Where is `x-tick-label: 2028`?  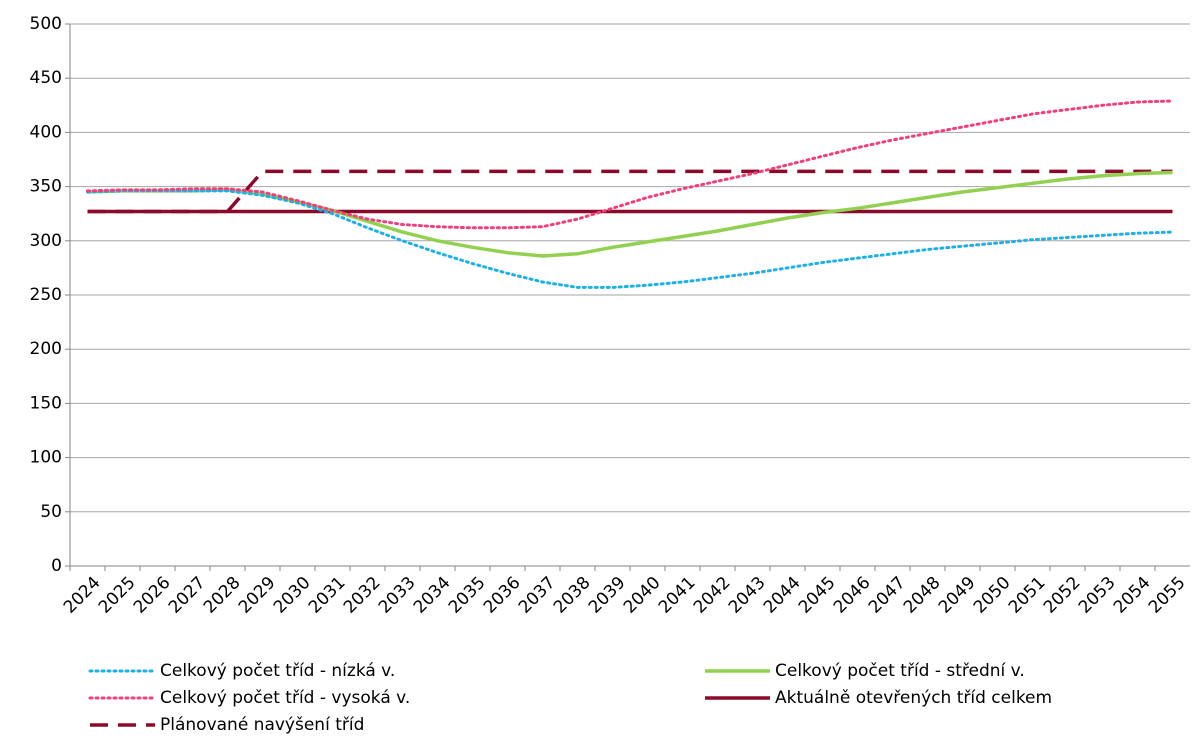
x-tick-label: 2028 is located at coordinates (222, 595).